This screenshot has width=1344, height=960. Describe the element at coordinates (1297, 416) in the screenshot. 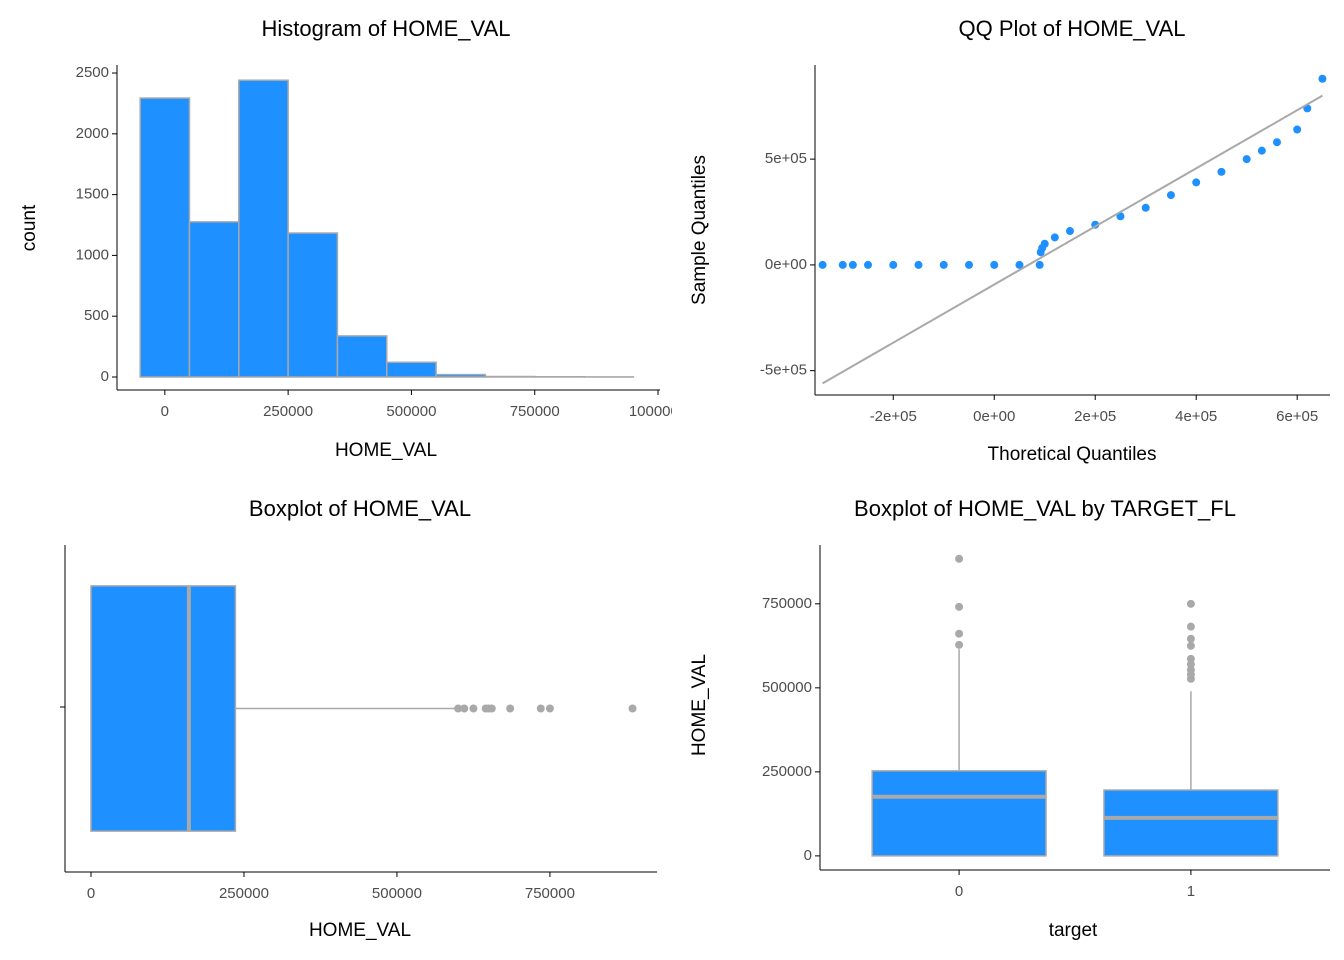

I see `x-tick-label: 6e+05` at that location.